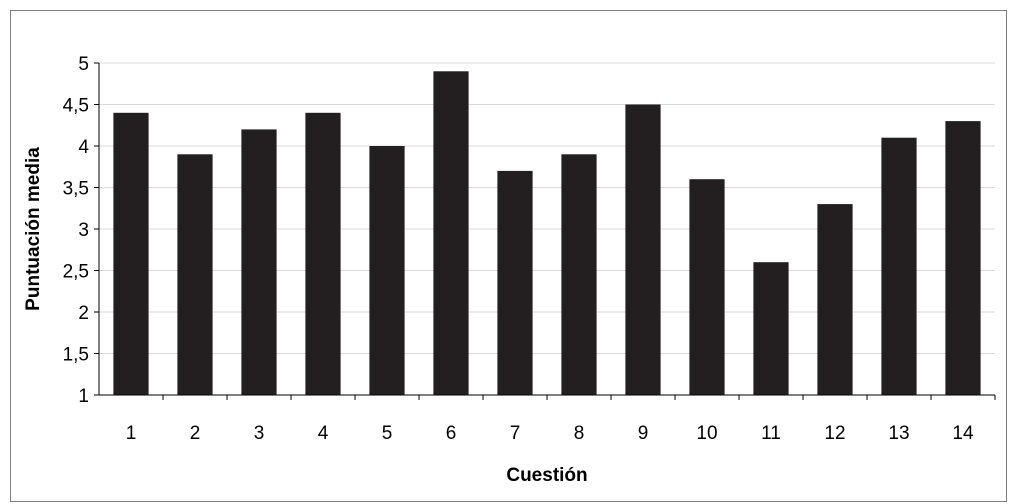 The height and width of the screenshot is (504, 1009). I want to click on x-tick-label: 11, so click(771, 433).